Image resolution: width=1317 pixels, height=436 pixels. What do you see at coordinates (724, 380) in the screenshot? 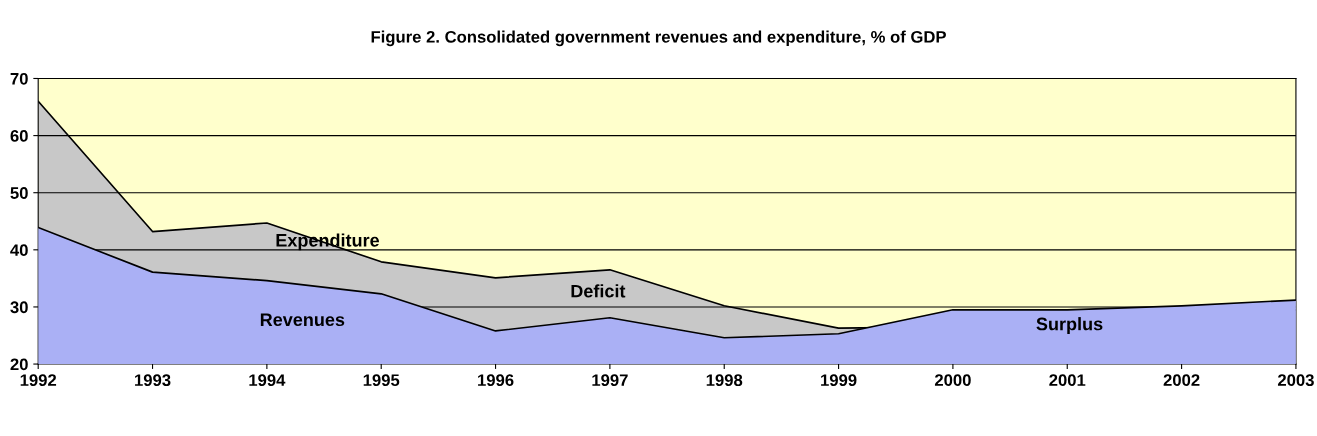
I see `x-tick-label: 1998` at bounding box center [724, 380].